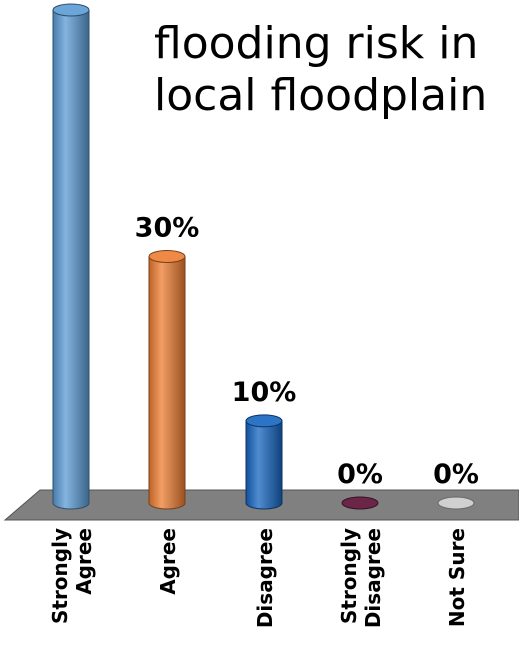 This screenshot has height=650, width=519. What do you see at coordinates (360, 474) in the screenshot?
I see `value-label-3: 0%` at bounding box center [360, 474].